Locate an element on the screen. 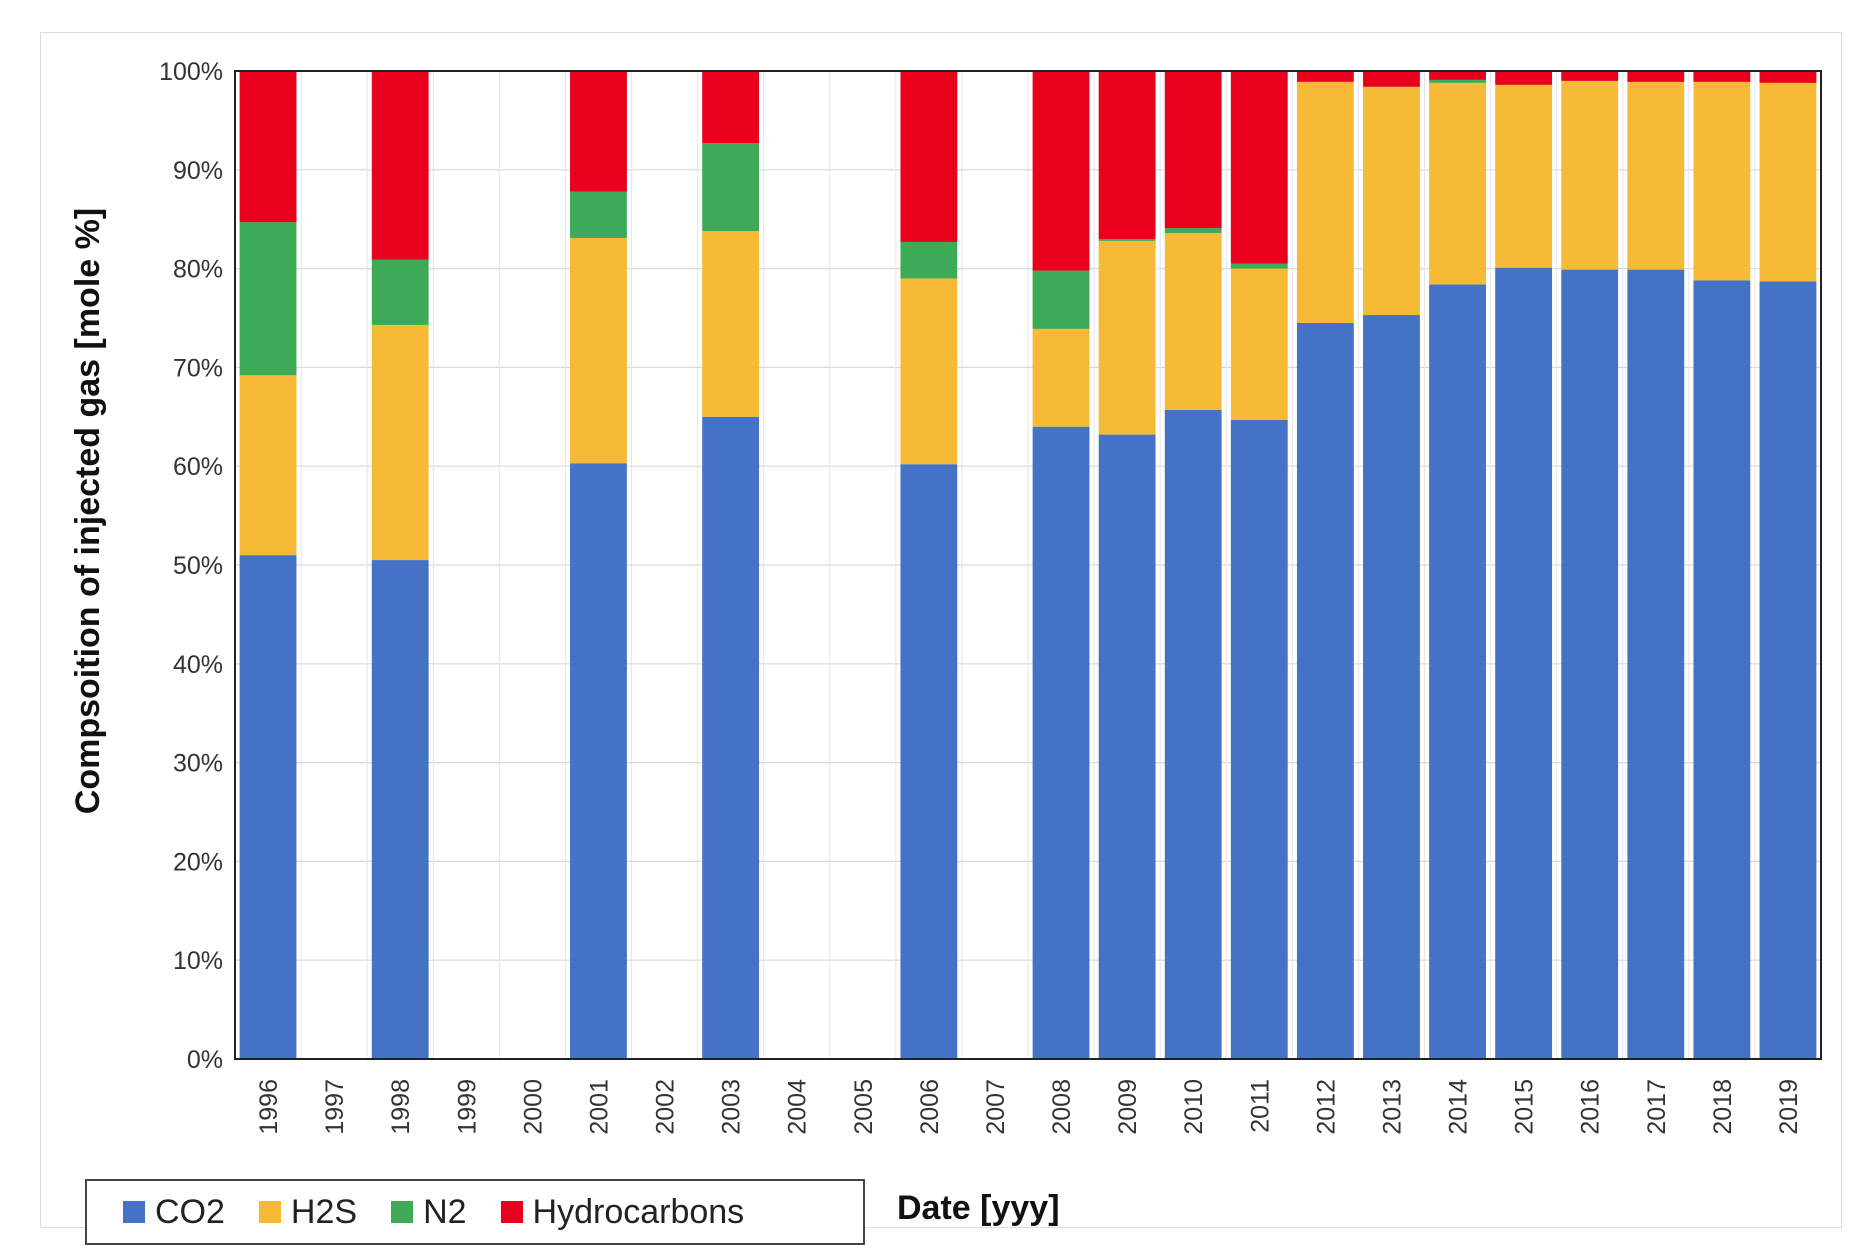 The width and height of the screenshot is (1872, 1254). bar-segment-co2-2011 is located at coordinates (1259, 739).